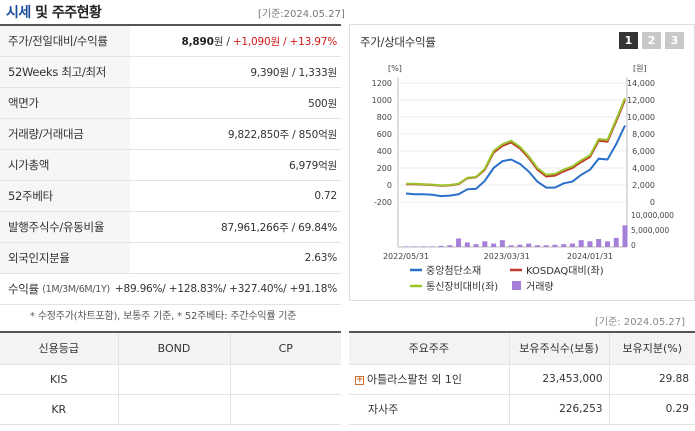 This screenshot has width=695, height=431. I want to click on legend-label: KOSDAQ대비(좌), so click(565, 271).